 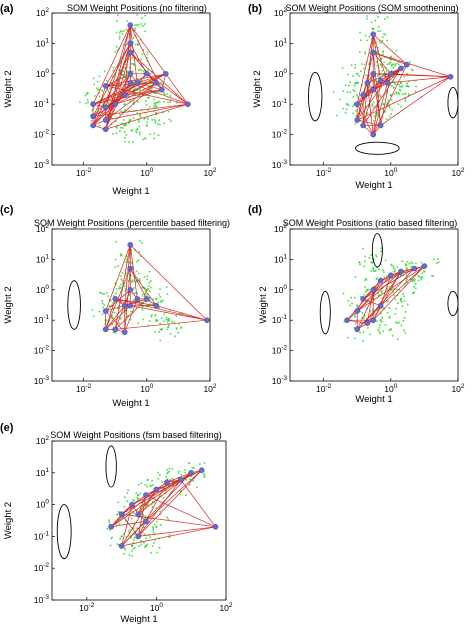 What do you see at coordinates (42, 319) in the screenshot?
I see `tick-label: 10⁻¹` at bounding box center [42, 319].